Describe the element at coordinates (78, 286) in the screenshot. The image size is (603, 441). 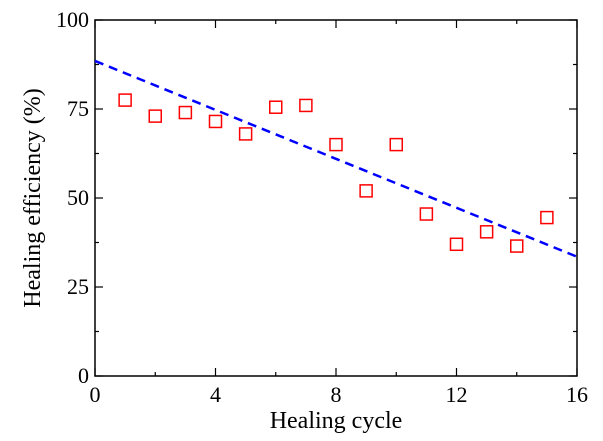
I see `y-tick-label: 25` at that location.